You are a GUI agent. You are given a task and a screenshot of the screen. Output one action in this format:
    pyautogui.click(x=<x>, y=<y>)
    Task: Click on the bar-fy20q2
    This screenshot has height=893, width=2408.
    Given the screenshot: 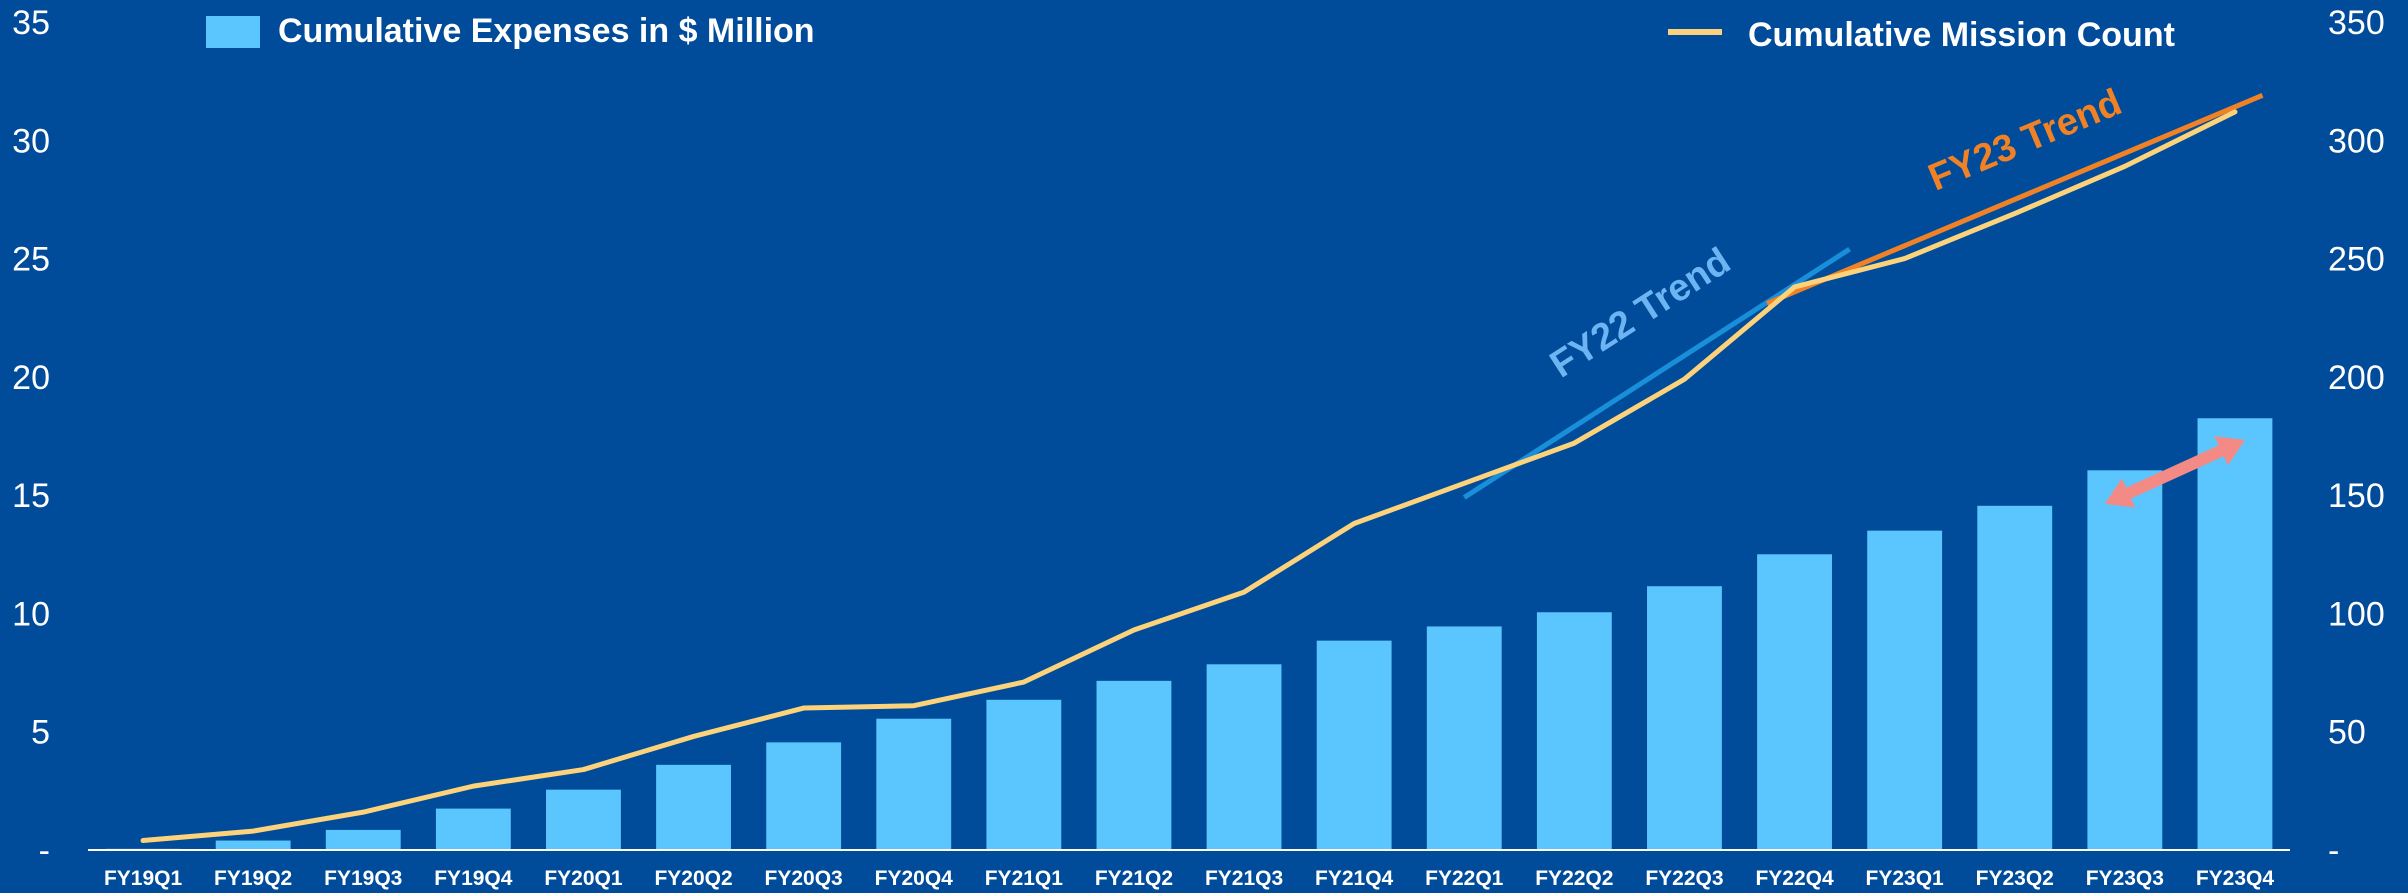 What is the action you would take?
    pyautogui.click(x=693, y=807)
    